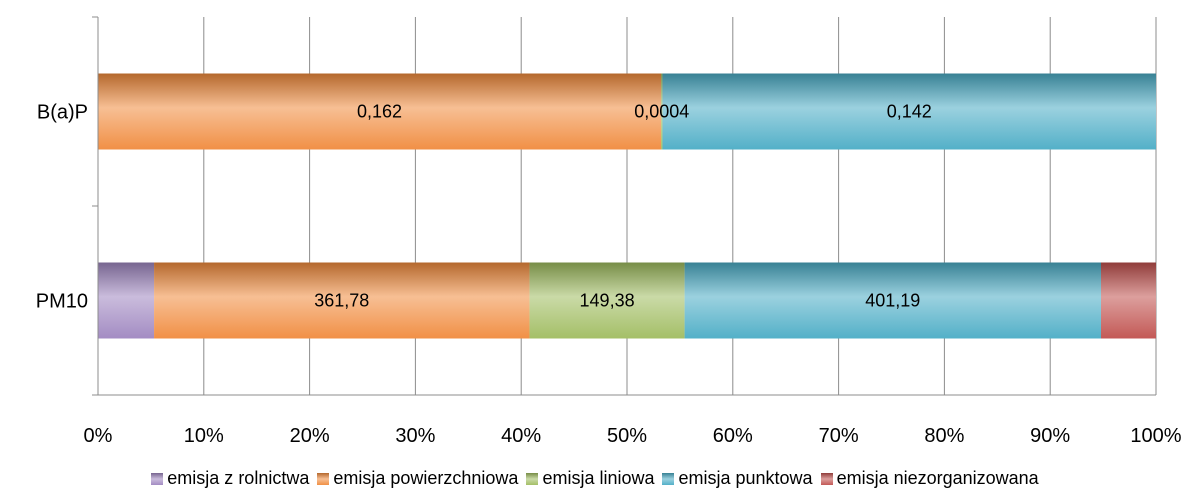 The image size is (1190, 496). What do you see at coordinates (1155, 436) in the screenshot?
I see `x-tick-label: 100%` at bounding box center [1155, 436].